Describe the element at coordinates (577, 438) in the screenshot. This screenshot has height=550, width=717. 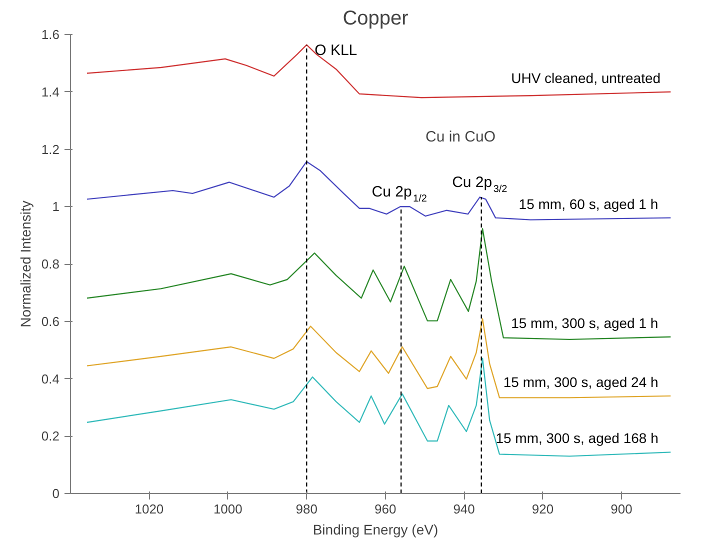
I see `series-label: 15 mm, 300 s, aged 168 h` at that location.